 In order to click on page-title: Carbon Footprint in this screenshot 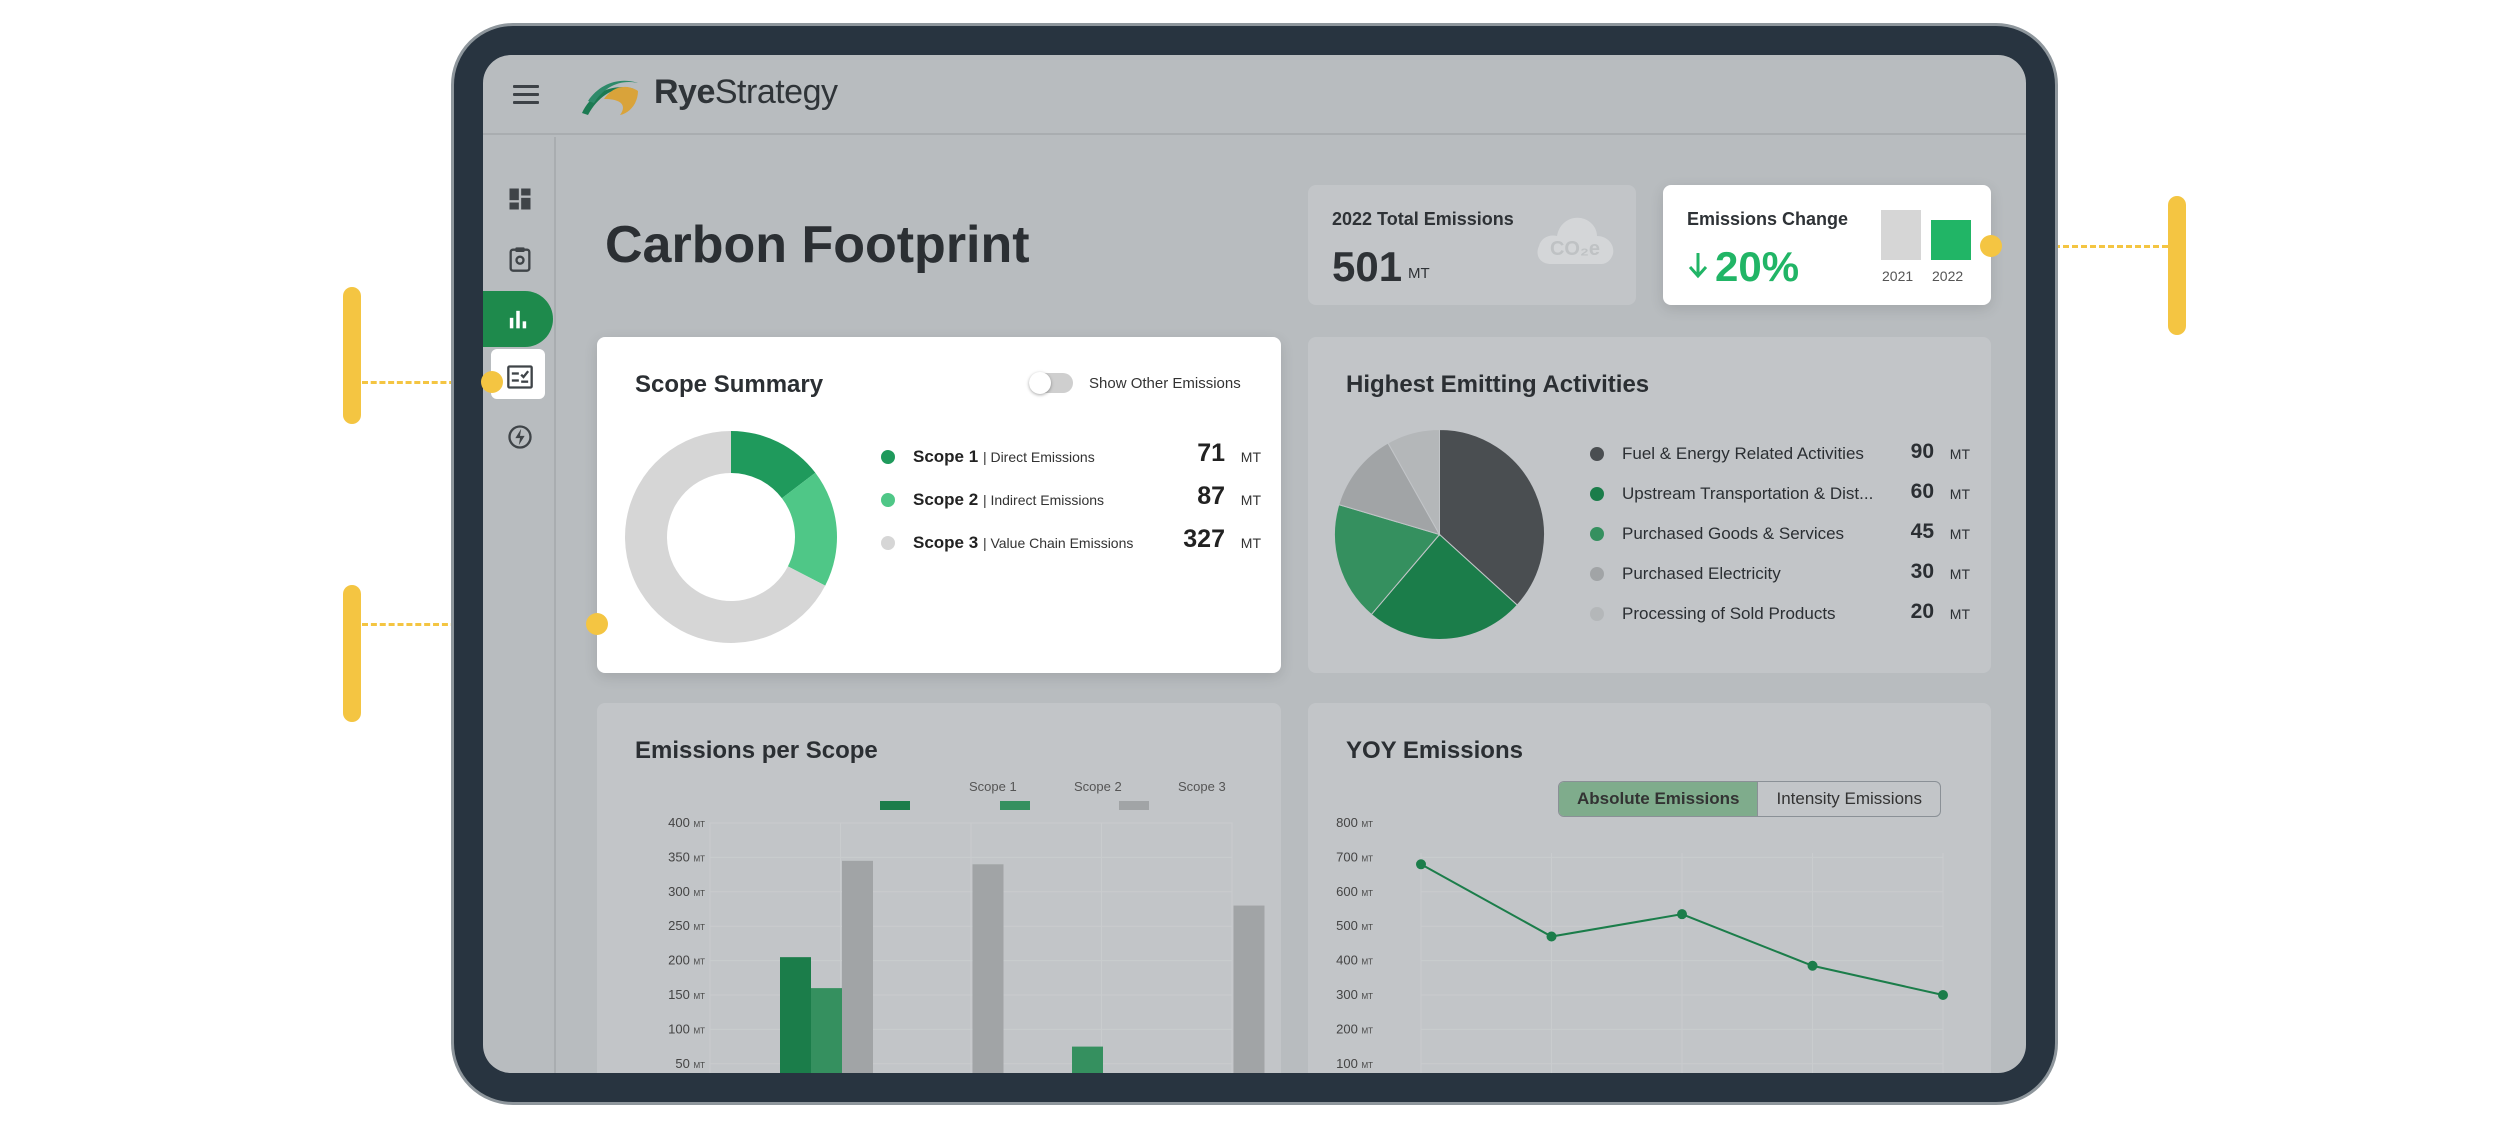, I will do `click(817, 245)`.